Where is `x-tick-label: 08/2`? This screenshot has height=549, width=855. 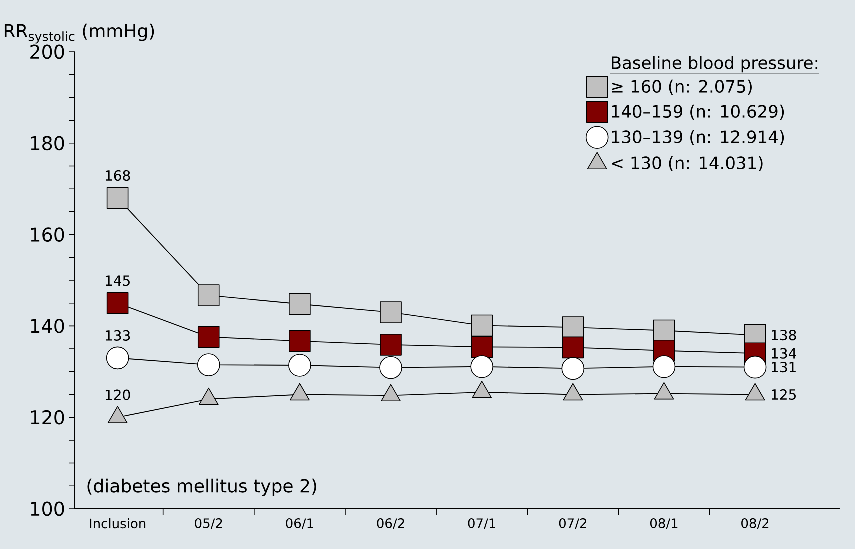 x-tick-label: 08/2 is located at coordinates (755, 524).